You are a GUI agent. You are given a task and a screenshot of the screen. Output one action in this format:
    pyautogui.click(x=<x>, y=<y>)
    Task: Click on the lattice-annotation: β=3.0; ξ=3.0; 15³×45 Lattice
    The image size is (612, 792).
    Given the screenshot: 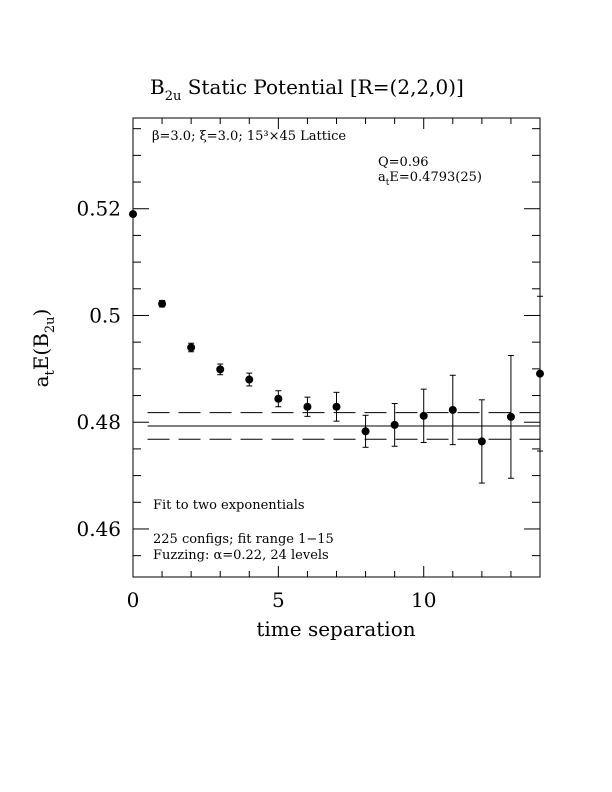 What is the action you would take?
    pyautogui.click(x=249, y=136)
    